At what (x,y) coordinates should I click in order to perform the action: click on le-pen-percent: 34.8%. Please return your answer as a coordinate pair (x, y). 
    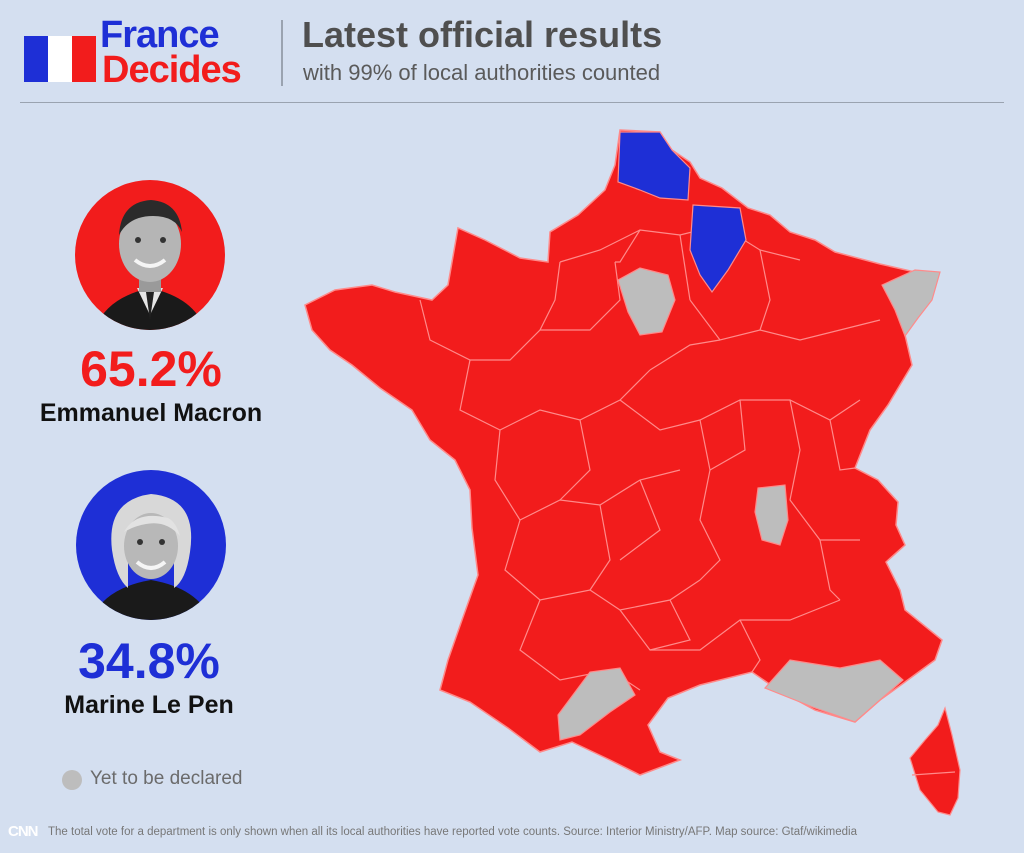
    Looking at the image, I should click on (149, 661).